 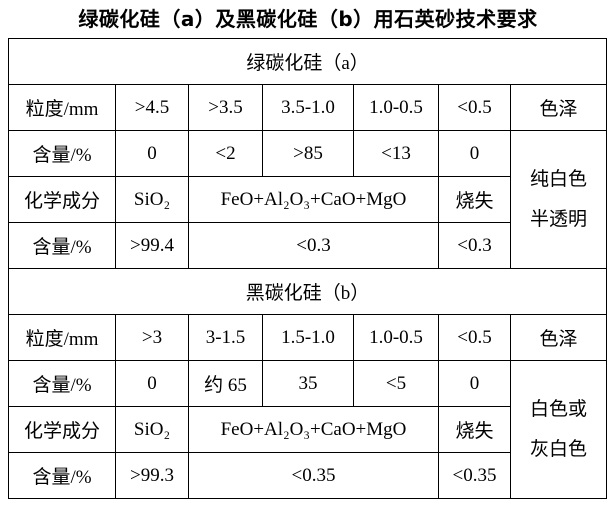 I want to click on table-cell: 35, so click(x=308, y=383).